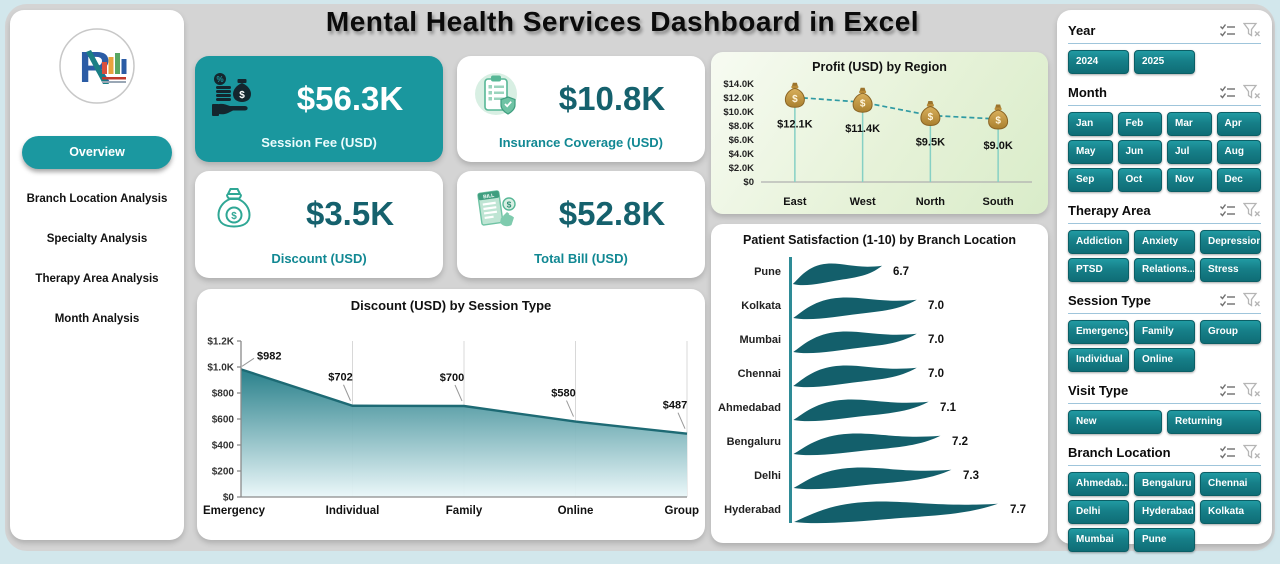  Describe the element at coordinates (319, 224) in the screenshot. I see `kpi-discount: $ $3.5K Discount (USD)` at that location.